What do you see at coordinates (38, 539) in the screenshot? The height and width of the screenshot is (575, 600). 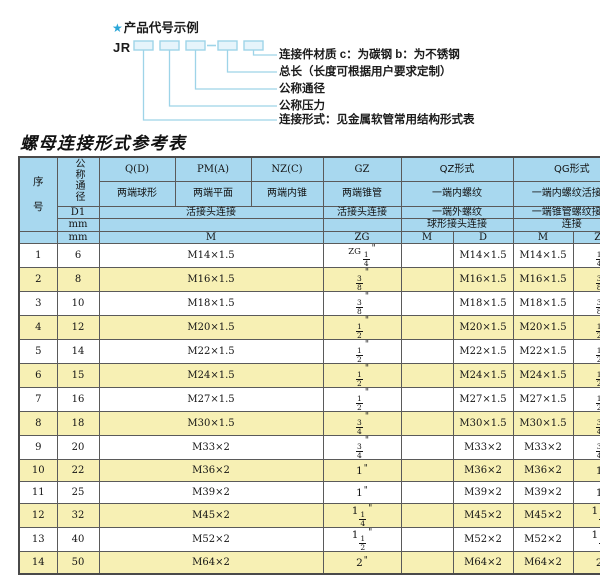 I see `cell-seq: 13` at bounding box center [38, 539].